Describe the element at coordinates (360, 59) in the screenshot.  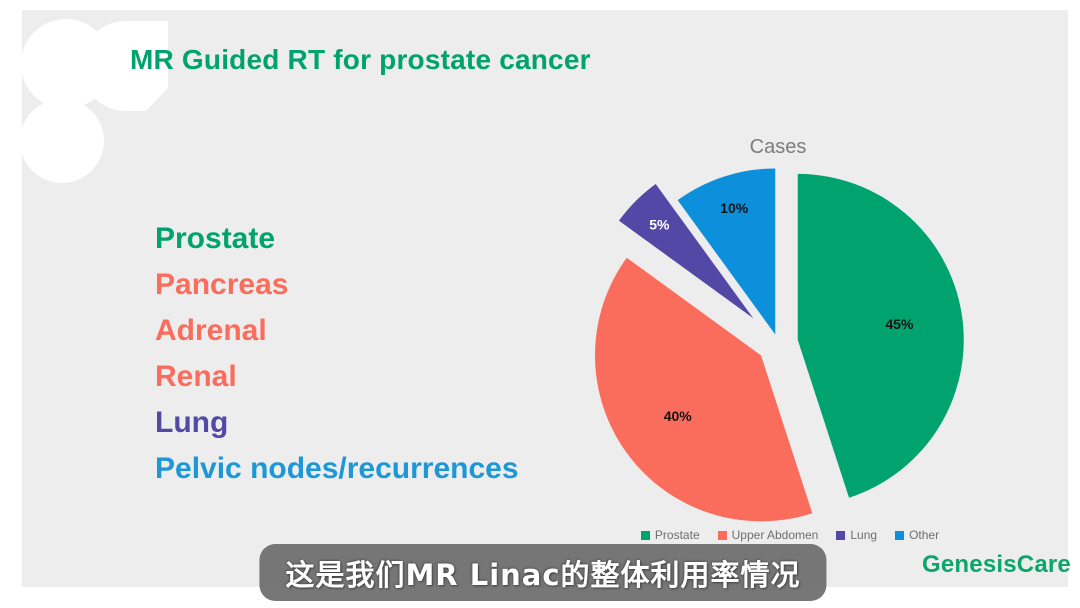
I see `slide-title: MR Guided RT for prostate cancer` at that location.